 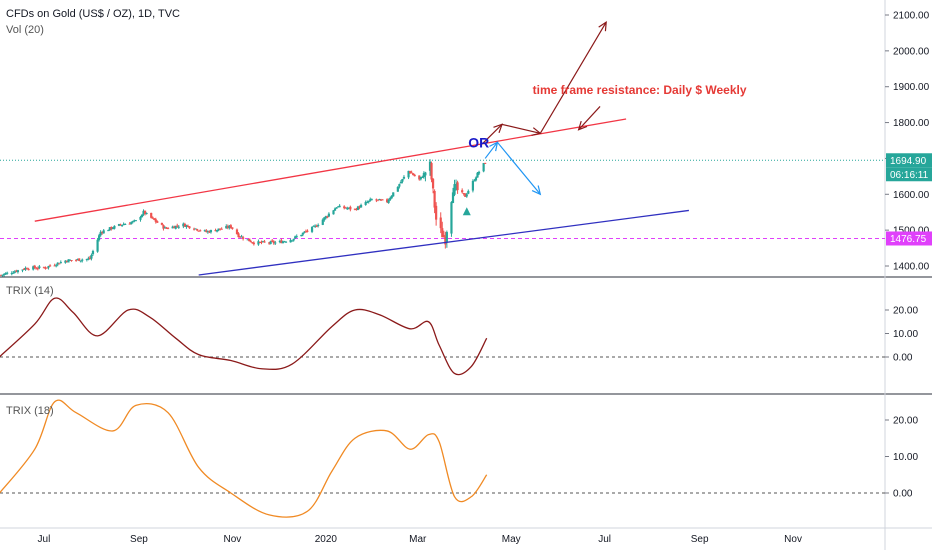 I want to click on price-axis-tick-label: 1400.00, so click(x=911, y=267).